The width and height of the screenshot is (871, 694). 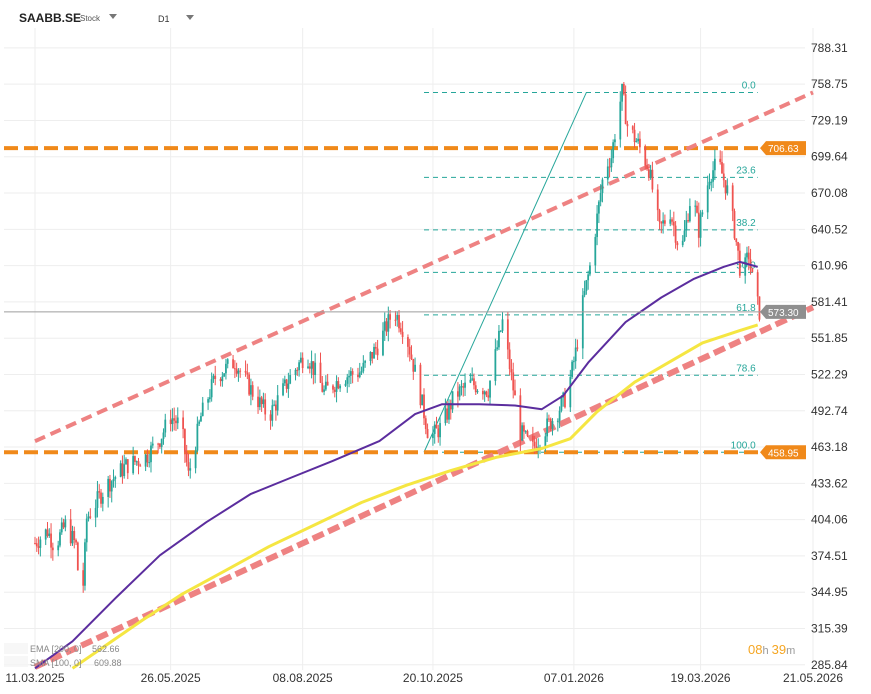 What do you see at coordinates (746, 308) in the screenshot?
I see `fib-level-label-4: 61.8` at bounding box center [746, 308].